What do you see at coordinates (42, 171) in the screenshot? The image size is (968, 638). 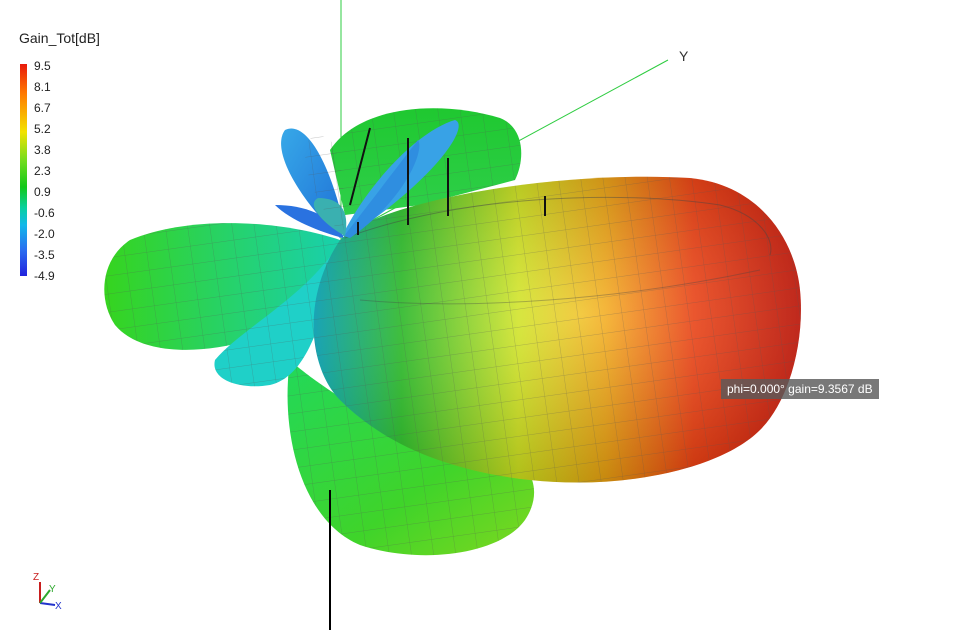 I see `colorbar-tick-label: 2.3` at bounding box center [42, 171].